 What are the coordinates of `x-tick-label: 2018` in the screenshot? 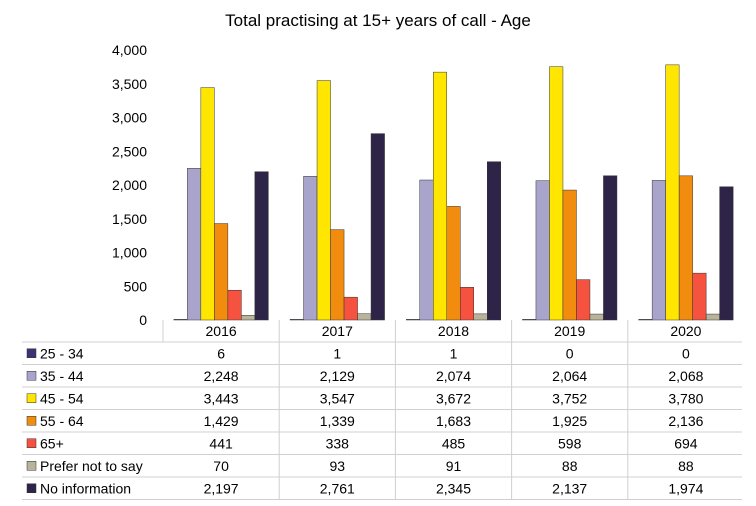 It's located at (453, 331).